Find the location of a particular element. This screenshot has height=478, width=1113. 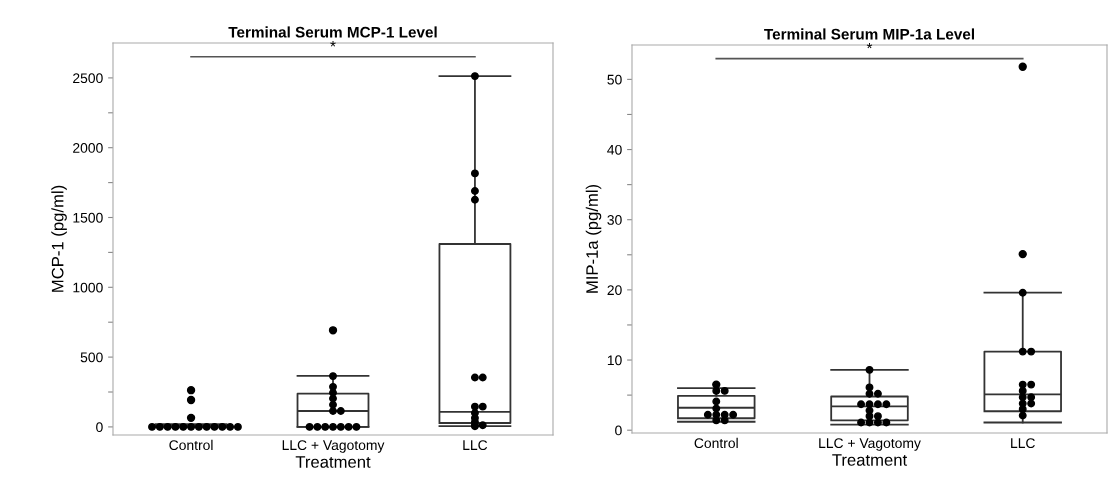

y-tick-label: 500 is located at coordinates (91, 357).